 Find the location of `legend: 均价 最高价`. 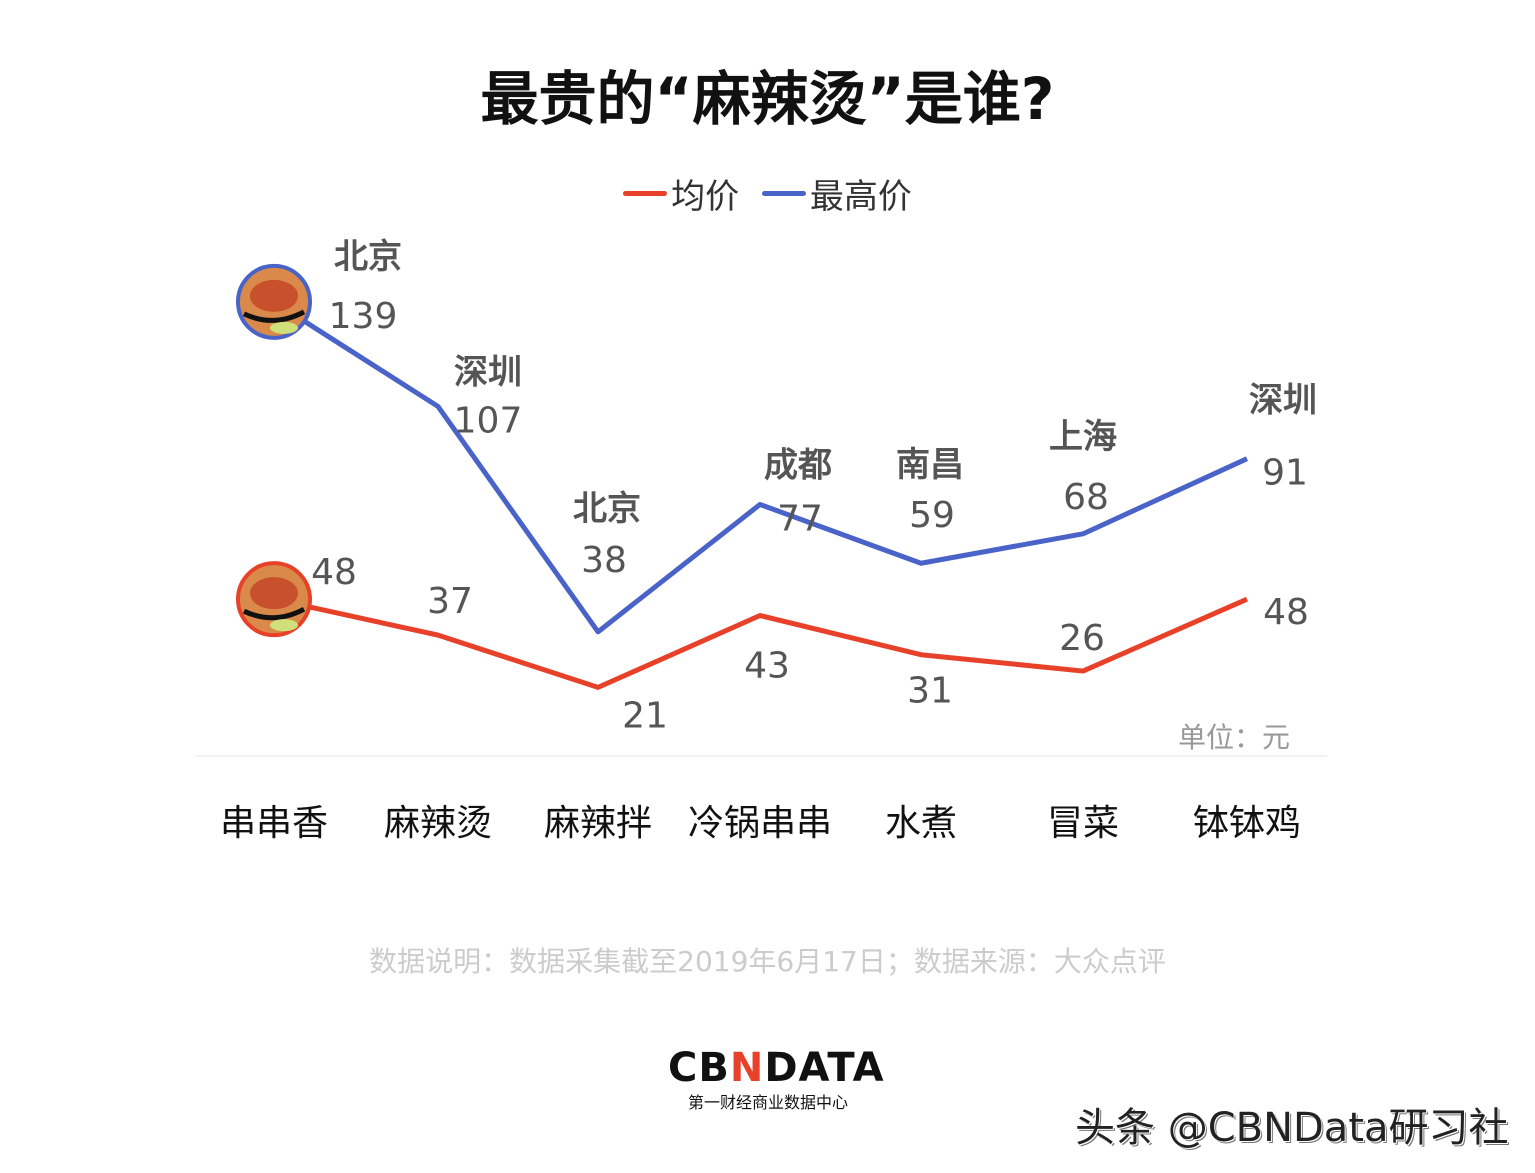

legend: 均价 最高价 is located at coordinates (767, 191).